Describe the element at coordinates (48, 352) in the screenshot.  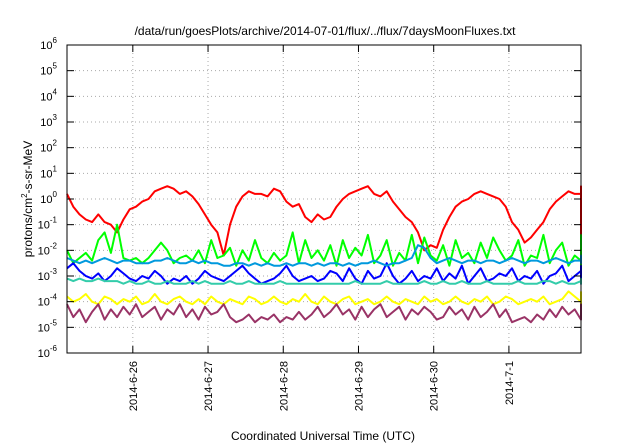
I see `y-tick-label: 10⁻⁶` at that location.